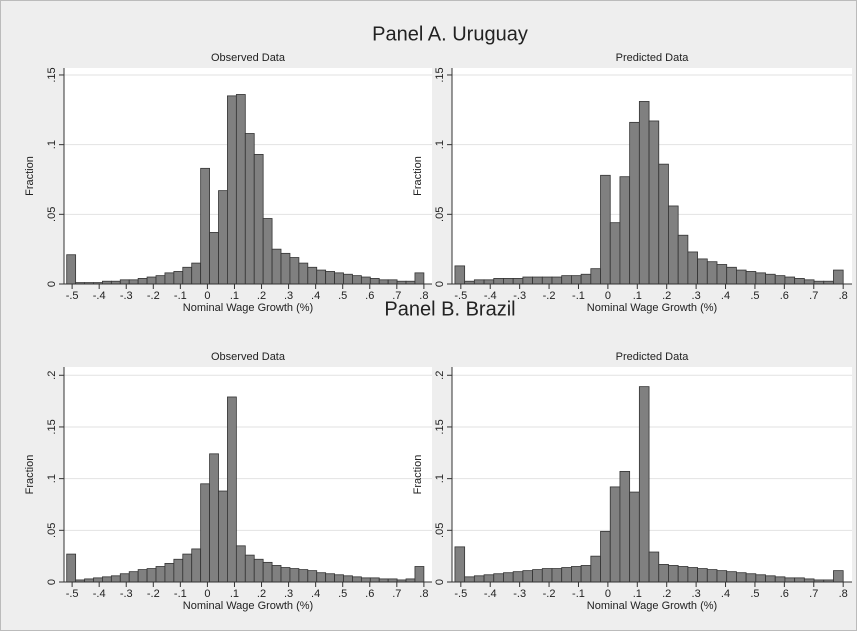 The image size is (857, 631). What do you see at coordinates (666, 594) in the screenshot?
I see `x-tick-label: .2` at bounding box center [666, 594].